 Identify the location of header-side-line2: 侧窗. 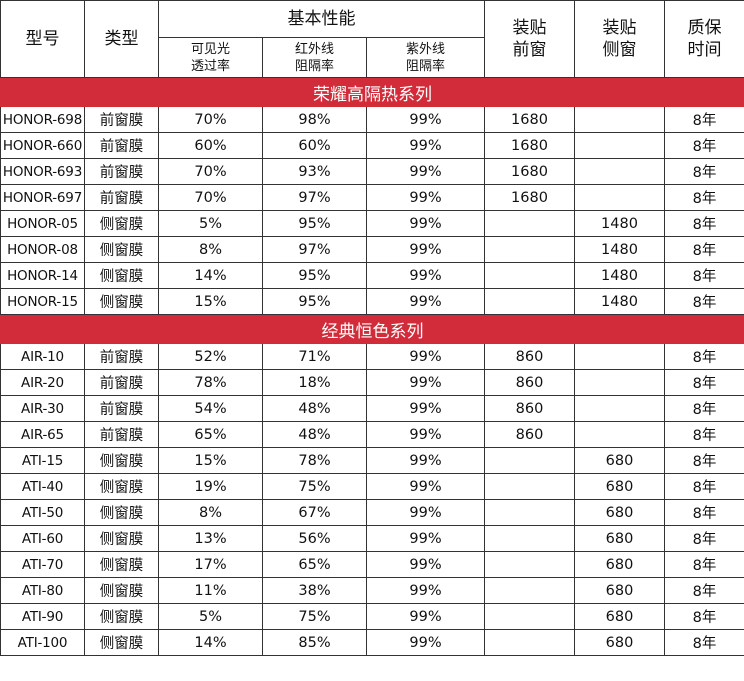
(619, 50).